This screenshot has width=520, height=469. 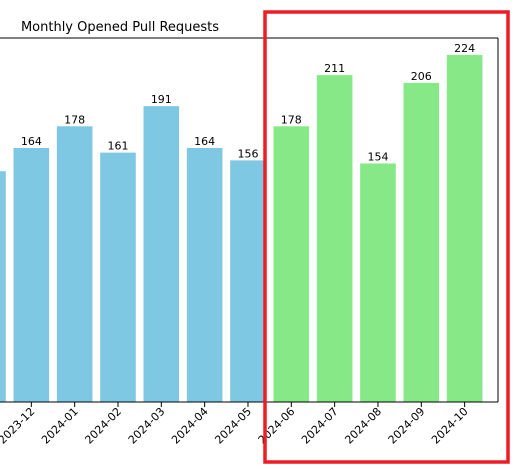 I want to click on x-tick-label-2024-03: 2024-03, so click(x=147, y=426).